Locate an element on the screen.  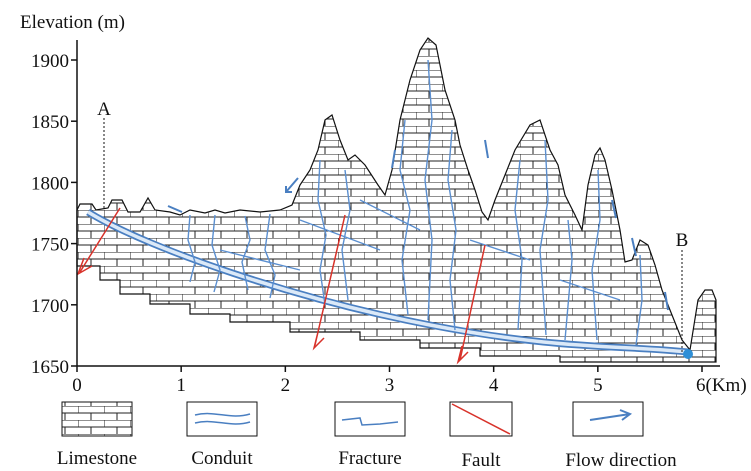
legend-label: Flow direction is located at coordinates (621, 460).